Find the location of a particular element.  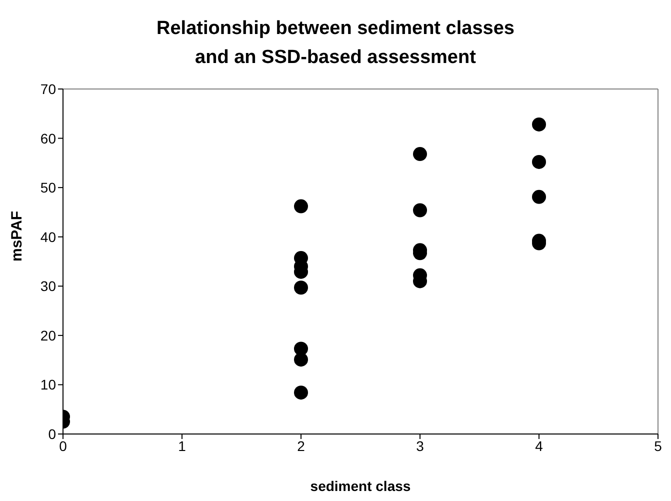

x-tick-label: 2 is located at coordinates (301, 446).